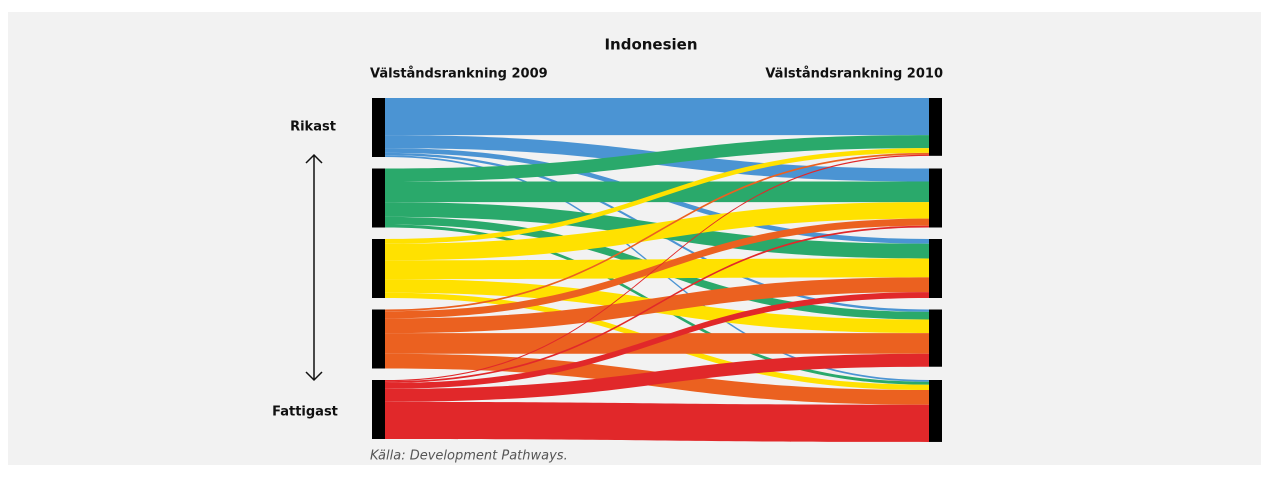  What do you see at coordinates (305, 412) in the screenshot?
I see `bottom-label: Fattigast` at bounding box center [305, 412].